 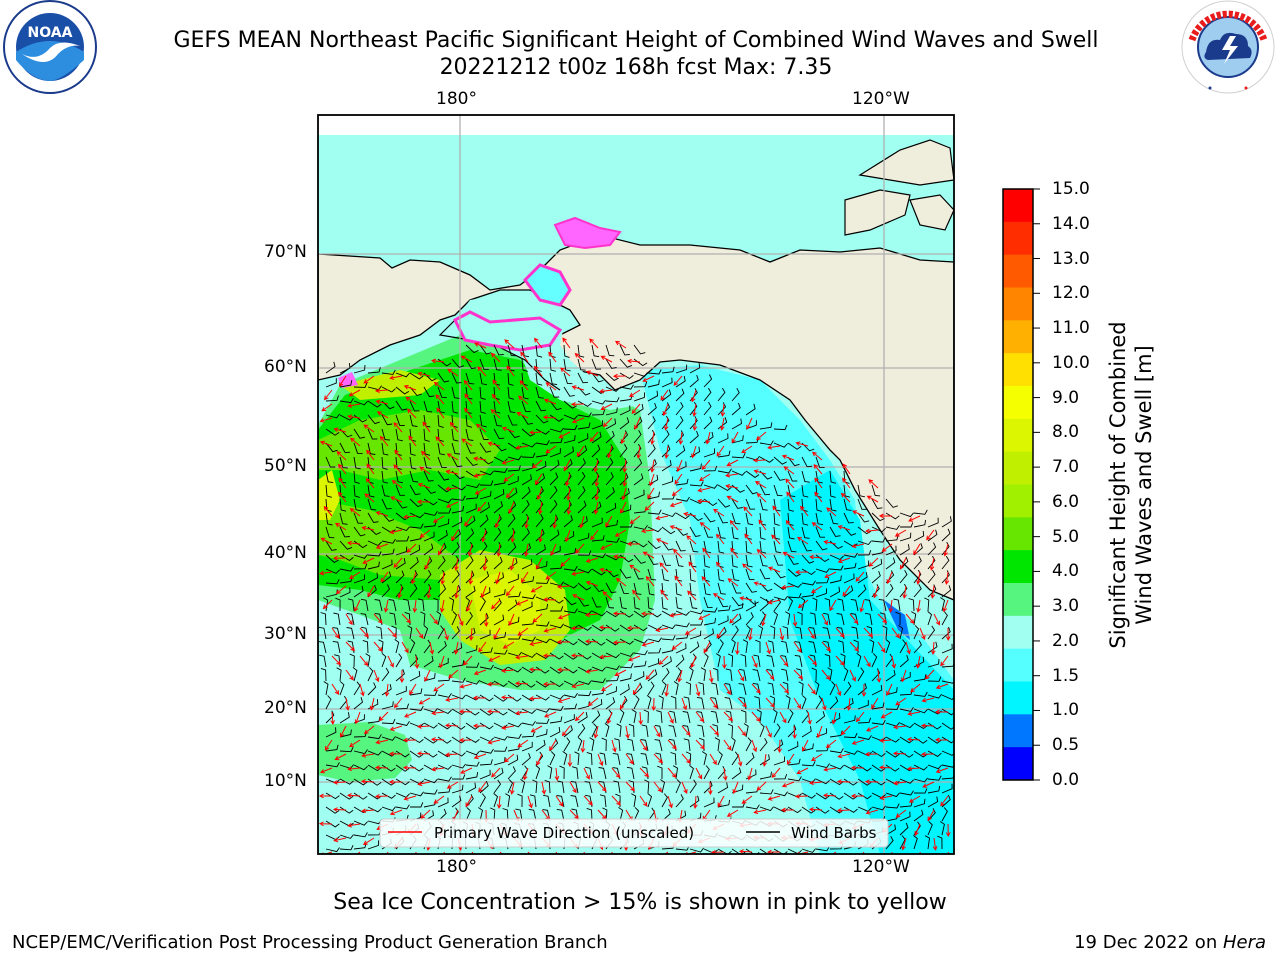 I want to click on colorbar-swatch, so click(x=1018, y=600).